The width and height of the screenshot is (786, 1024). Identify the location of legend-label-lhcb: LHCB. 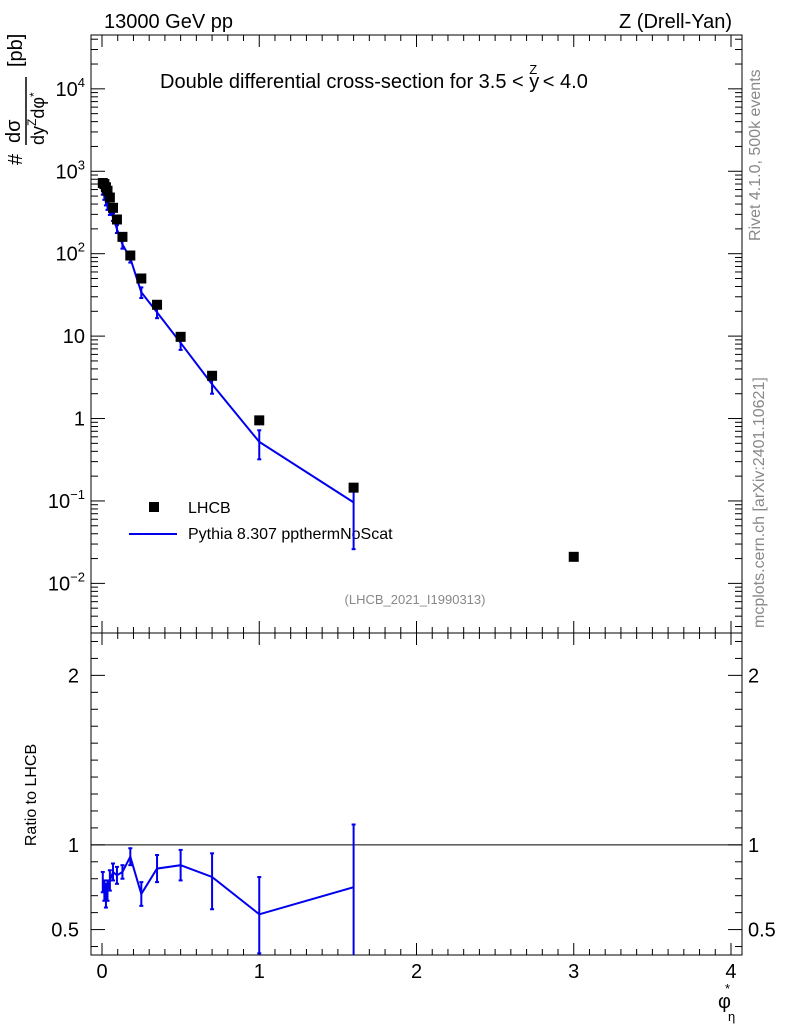
(209, 508).